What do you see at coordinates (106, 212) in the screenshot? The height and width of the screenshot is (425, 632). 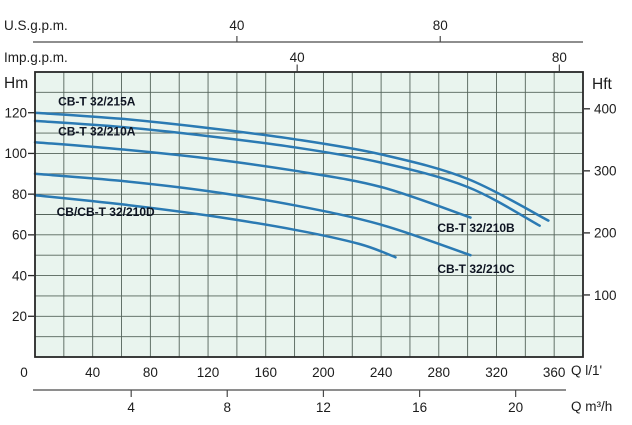 I see `series-label-cb-cb-t-32-210d: CB/CB-T 32/210D` at bounding box center [106, 212].